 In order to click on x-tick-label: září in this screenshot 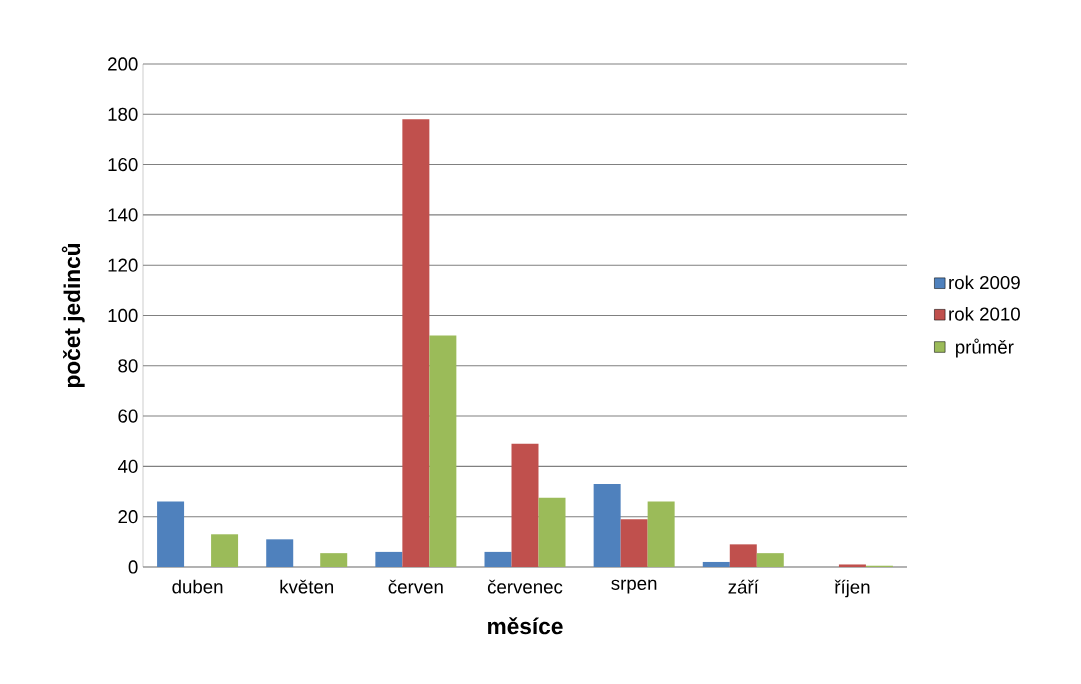, I will do `click(743, 586)`.